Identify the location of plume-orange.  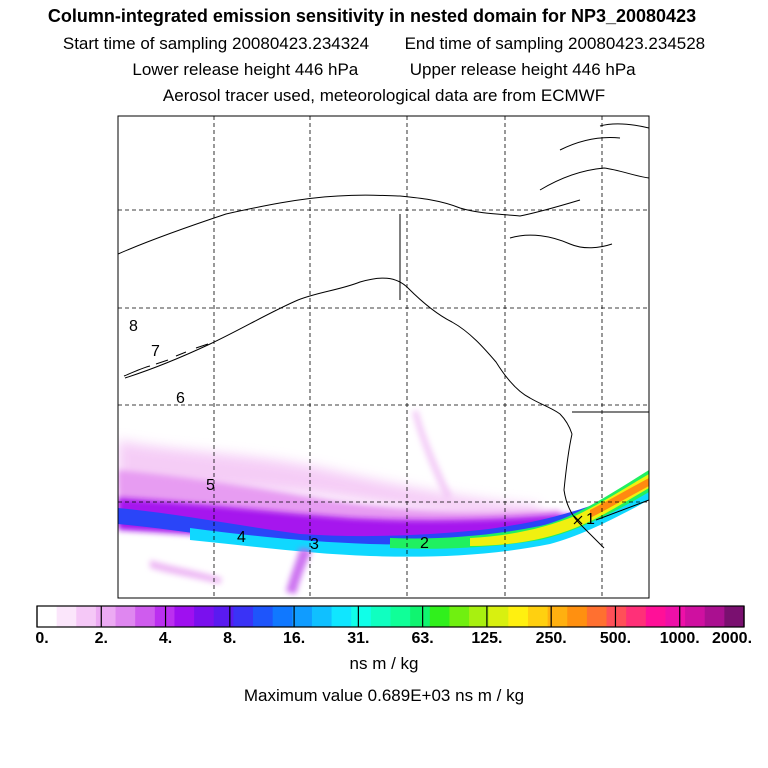
(619, 498).